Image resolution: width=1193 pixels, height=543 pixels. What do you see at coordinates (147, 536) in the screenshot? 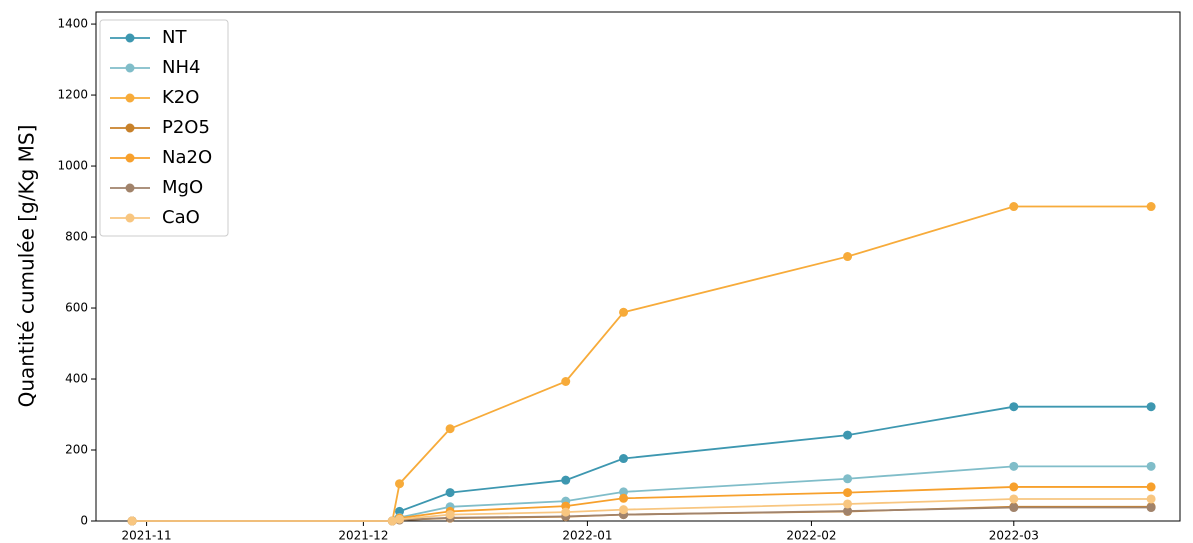
I see `x-tick-label: 2021-11` at bounding box center [147, 536].